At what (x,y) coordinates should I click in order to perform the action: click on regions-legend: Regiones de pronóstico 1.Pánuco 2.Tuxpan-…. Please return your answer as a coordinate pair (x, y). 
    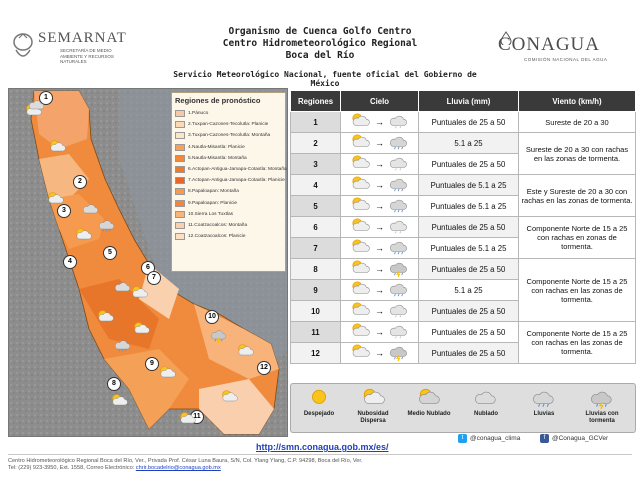
    Looking at the image, I should click on (229, 182).